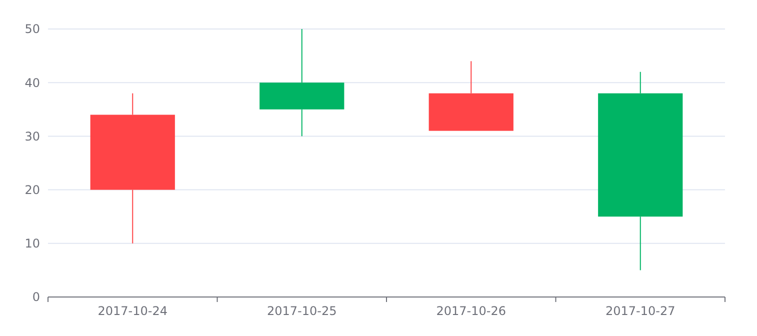  What do you see at coordinates (32, 83) in the screenshot?
I see `y-tick-label: 40` at bounding box center [32, 83].